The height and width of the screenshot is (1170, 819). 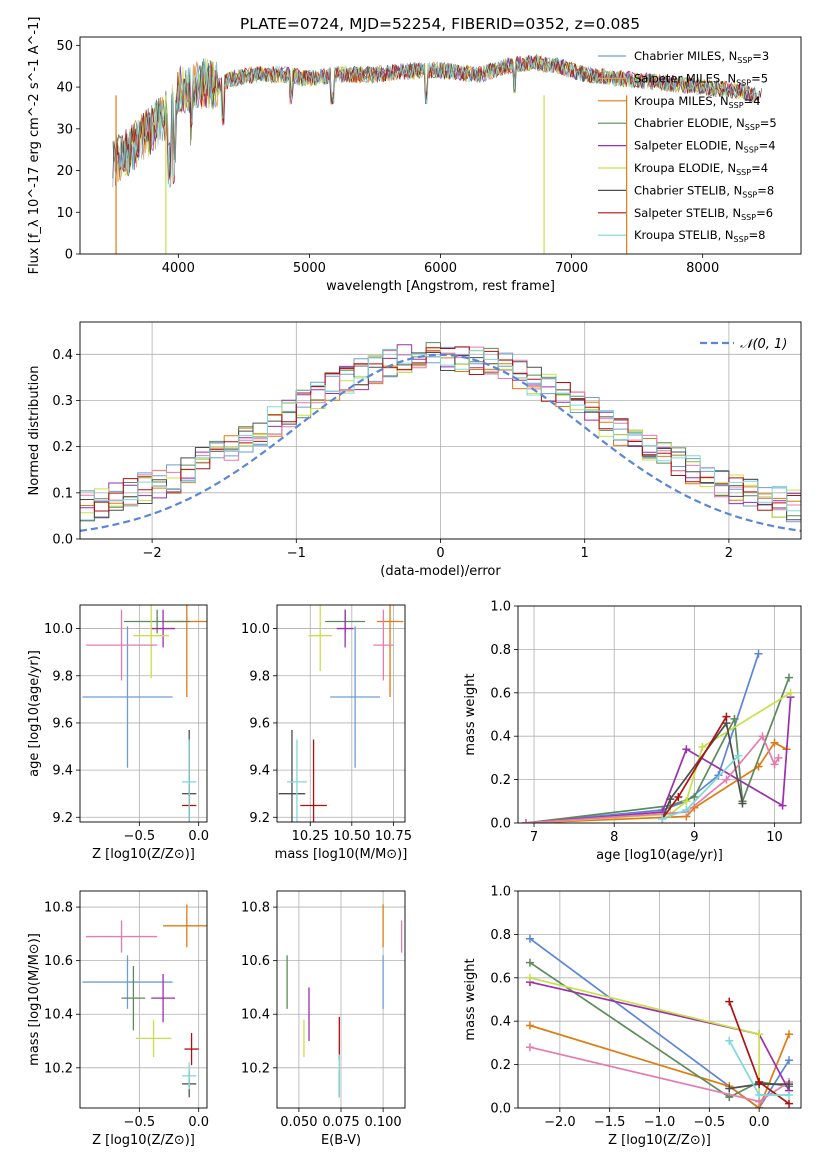 I want to click on y-tick-label: 20, so click(x=64, y=171).